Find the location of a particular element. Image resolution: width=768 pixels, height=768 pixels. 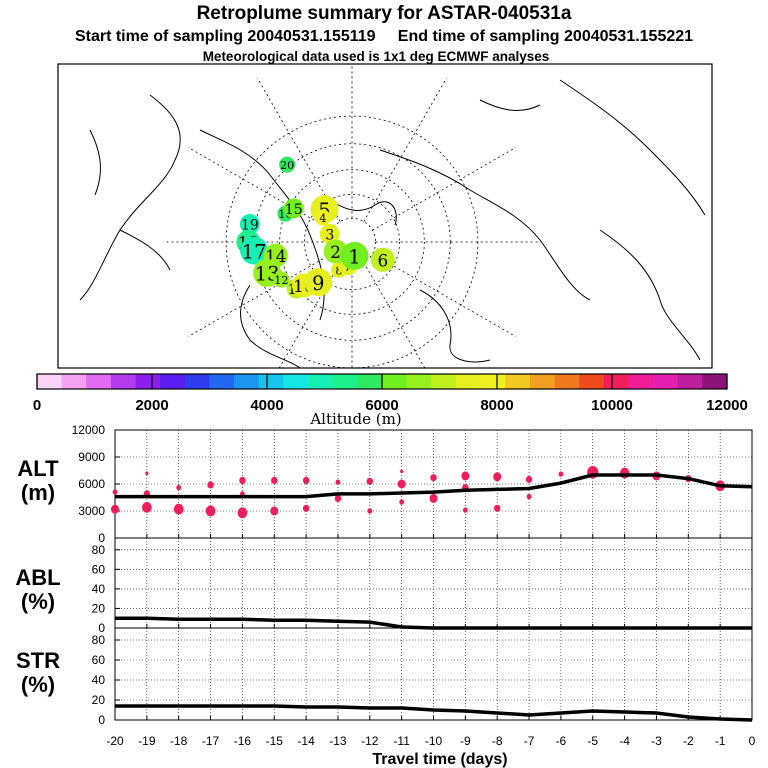

cluster-label: 9 is located at coordinates (318, 283).